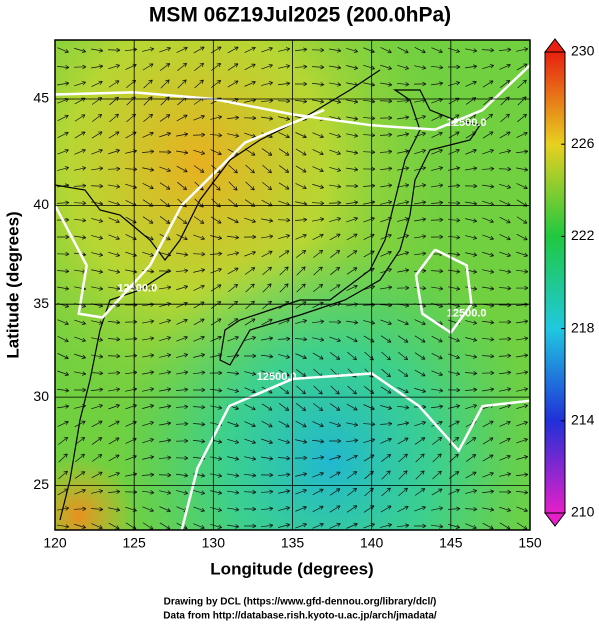 The height and width of the screenshot is (625, 599). What do you see at coordinates (555, 519) in the screenshot?
I see `colorbar-extend` at bounding box center [555, 519].